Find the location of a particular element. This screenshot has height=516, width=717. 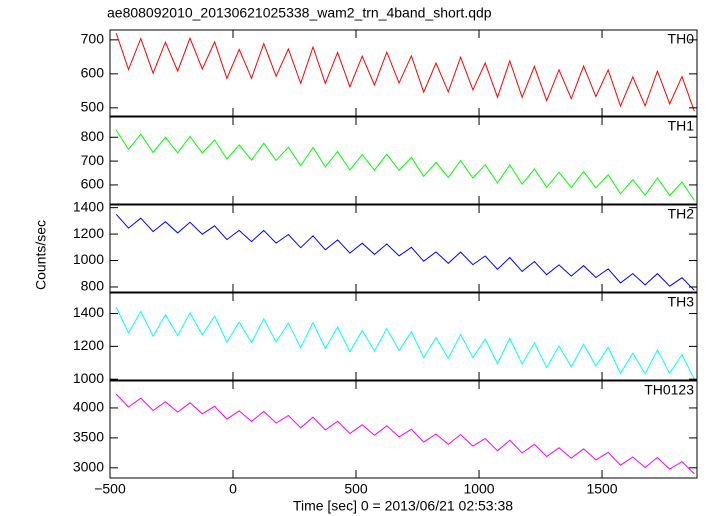

x-tick-label: 1000 is located at coordinates (478, 489).